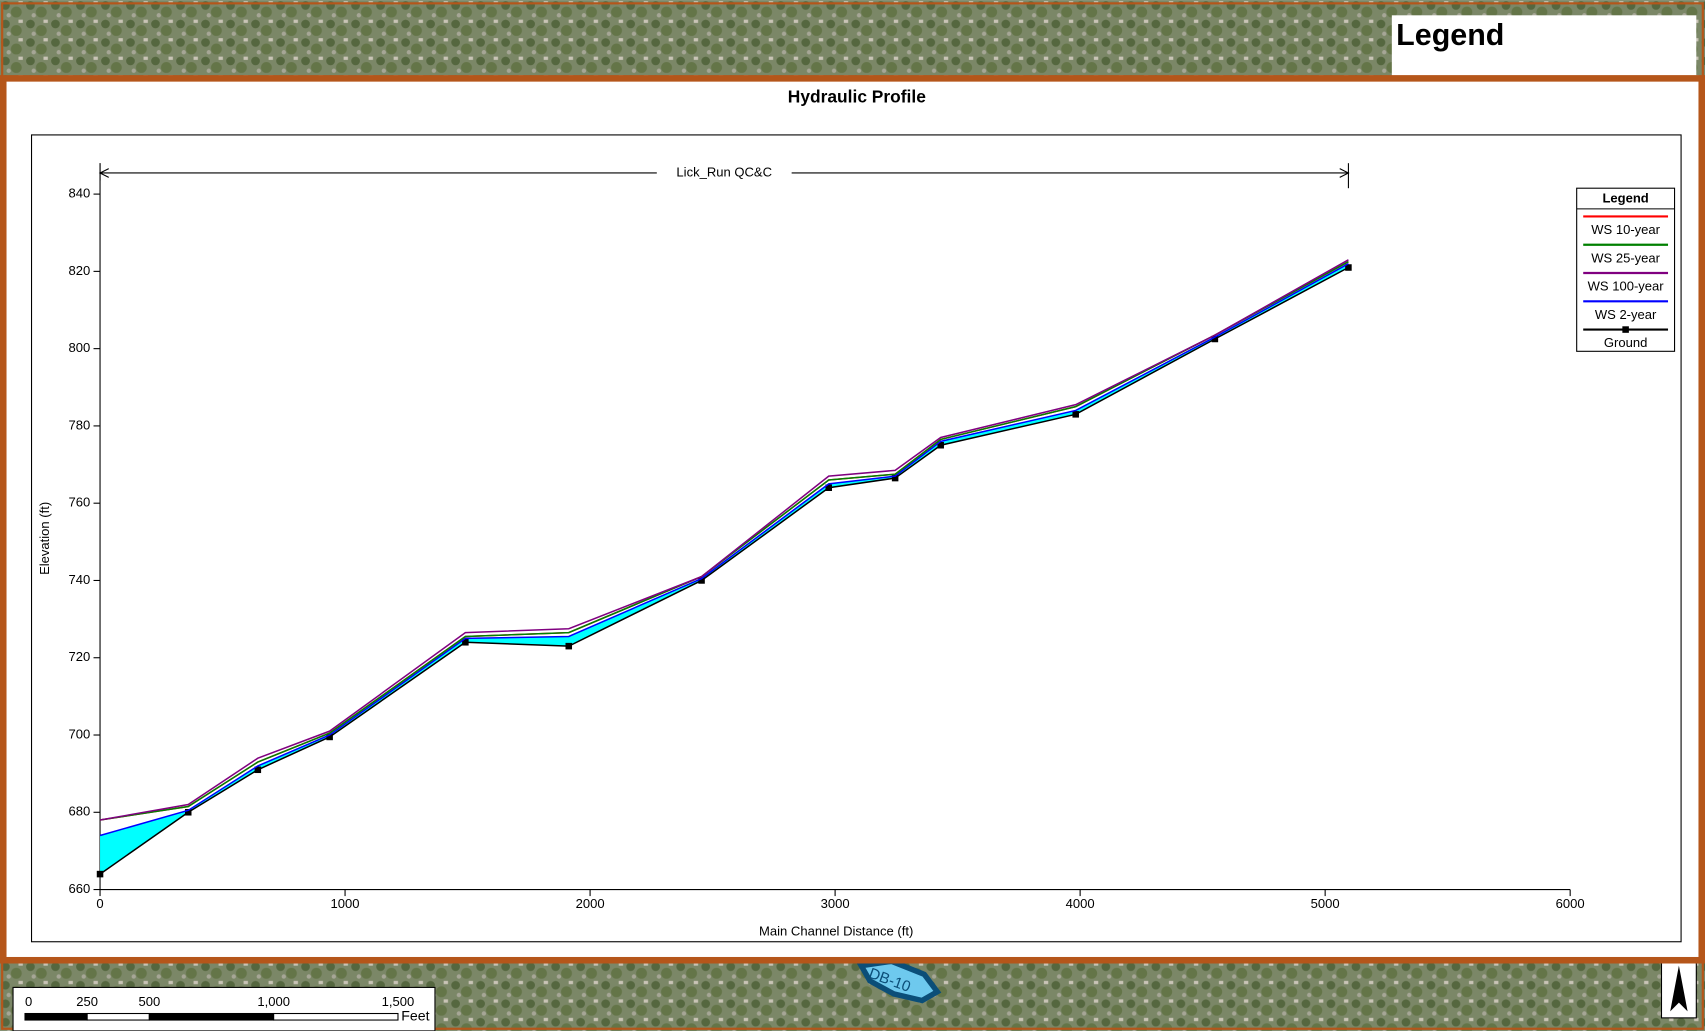 The image size is (1705, 1031). What do you see at coordinates (836, 930) in the screenshot?
I see `x-axis-label: Main Channel Distance (ft)` at bounding box center [836, 930].